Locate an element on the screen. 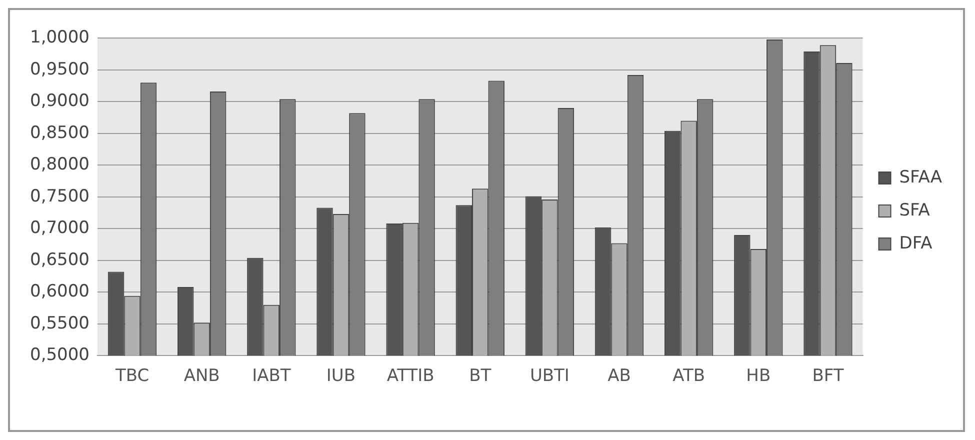 The image size is (975, 440). x-tick-label: HB is located at coordinates (758, 376).